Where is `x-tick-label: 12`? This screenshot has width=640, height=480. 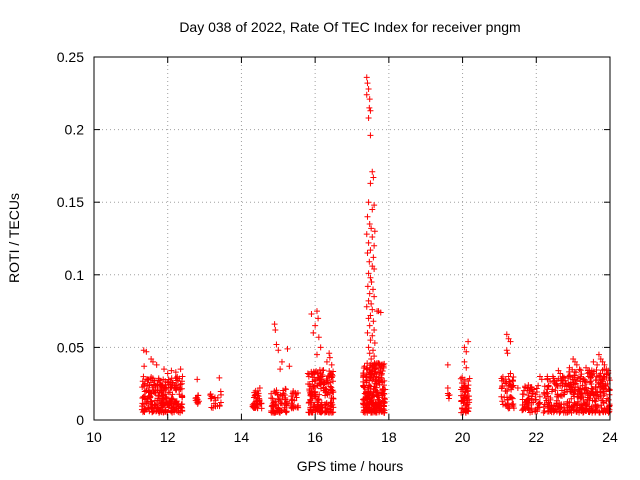 x-tick-label: 12 is located at coordinates (168, 437).